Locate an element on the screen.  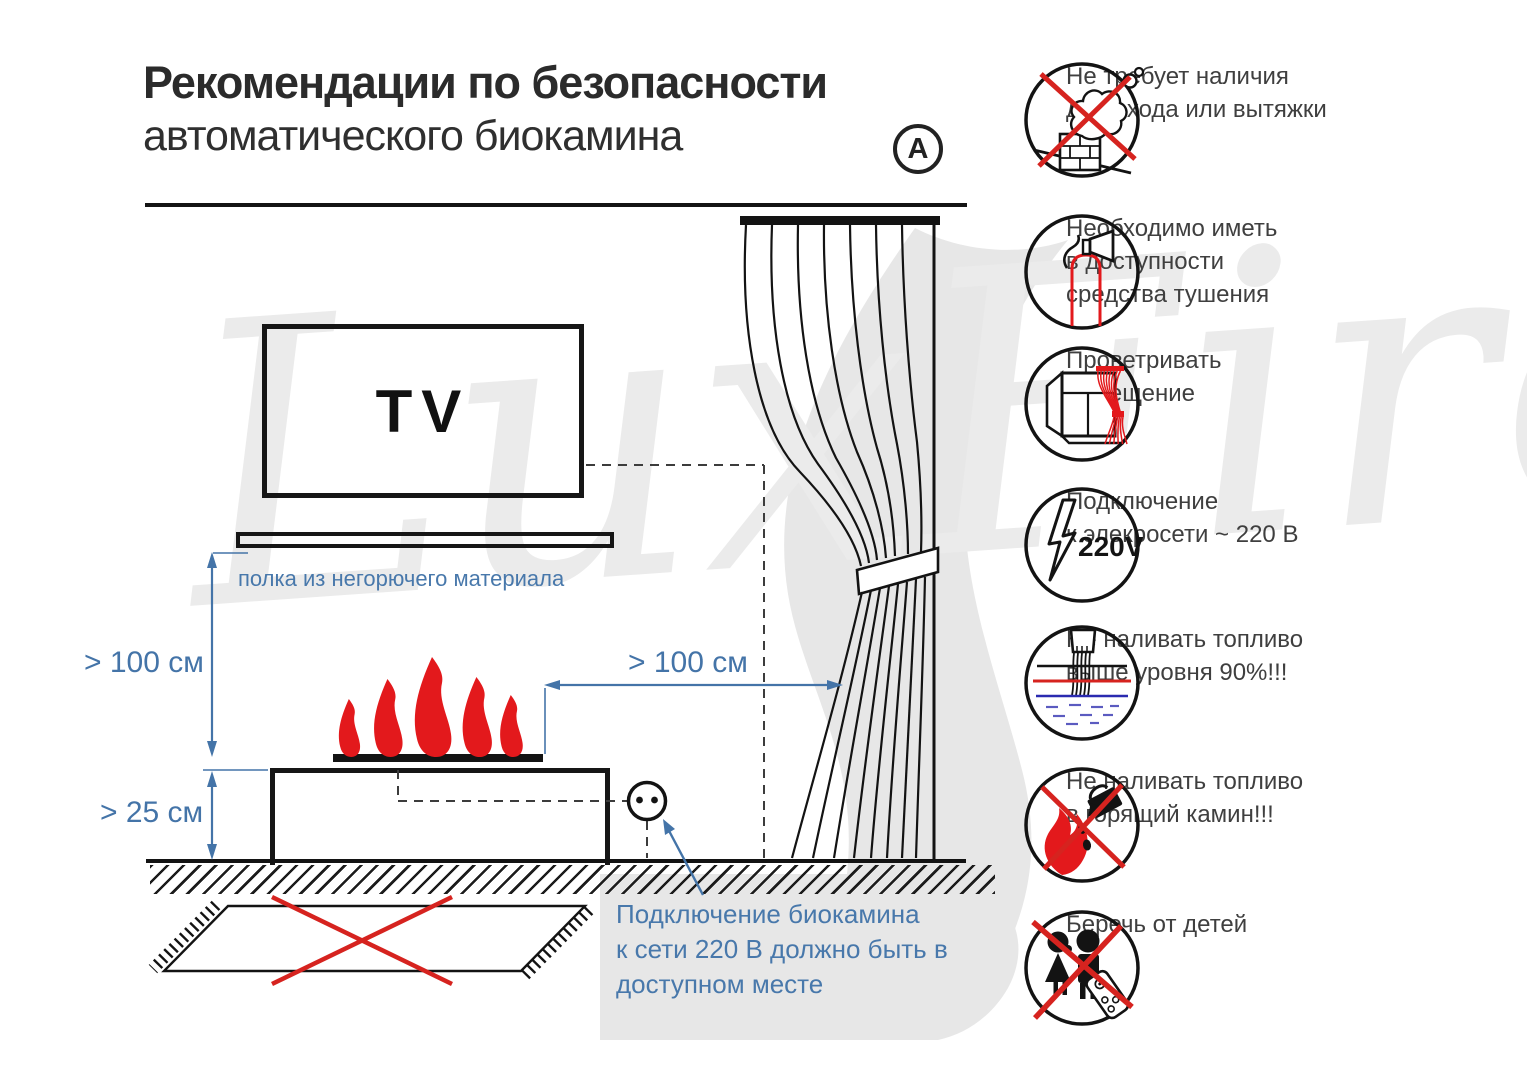
safety-item-220v: 220V Подключение к элекросети ~ 220 В is located at coordinates (1267, 544).